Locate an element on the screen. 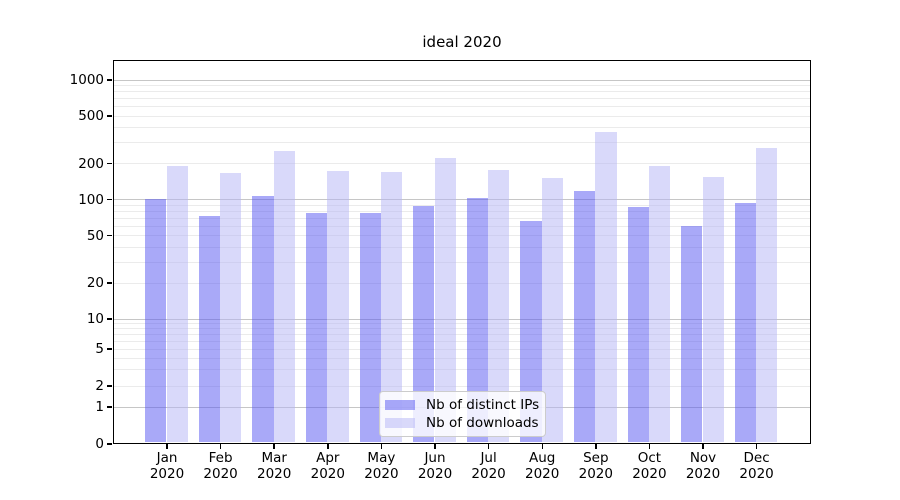 The height and width of the screenshot is (500, 900). y-tick-label-5: 5 is located at coordinates (99, 349).